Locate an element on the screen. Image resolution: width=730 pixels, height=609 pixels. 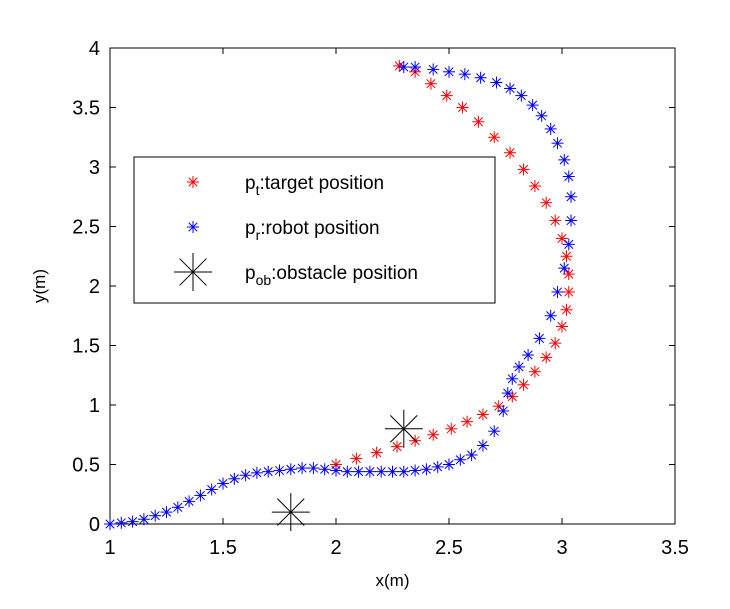
y-tick-label: 2 is located at coordinates (94, 287).